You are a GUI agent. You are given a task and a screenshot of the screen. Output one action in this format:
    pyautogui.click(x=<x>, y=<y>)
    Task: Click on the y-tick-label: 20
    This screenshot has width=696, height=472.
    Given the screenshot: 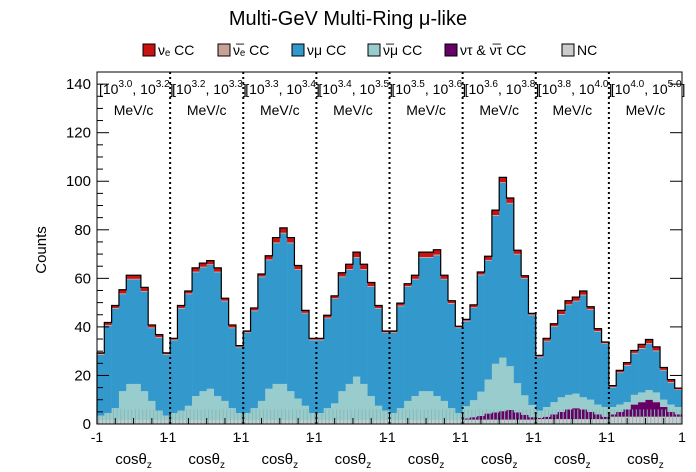 What is the action you would take?
    pyautogui.click(x=82, y=375)
    